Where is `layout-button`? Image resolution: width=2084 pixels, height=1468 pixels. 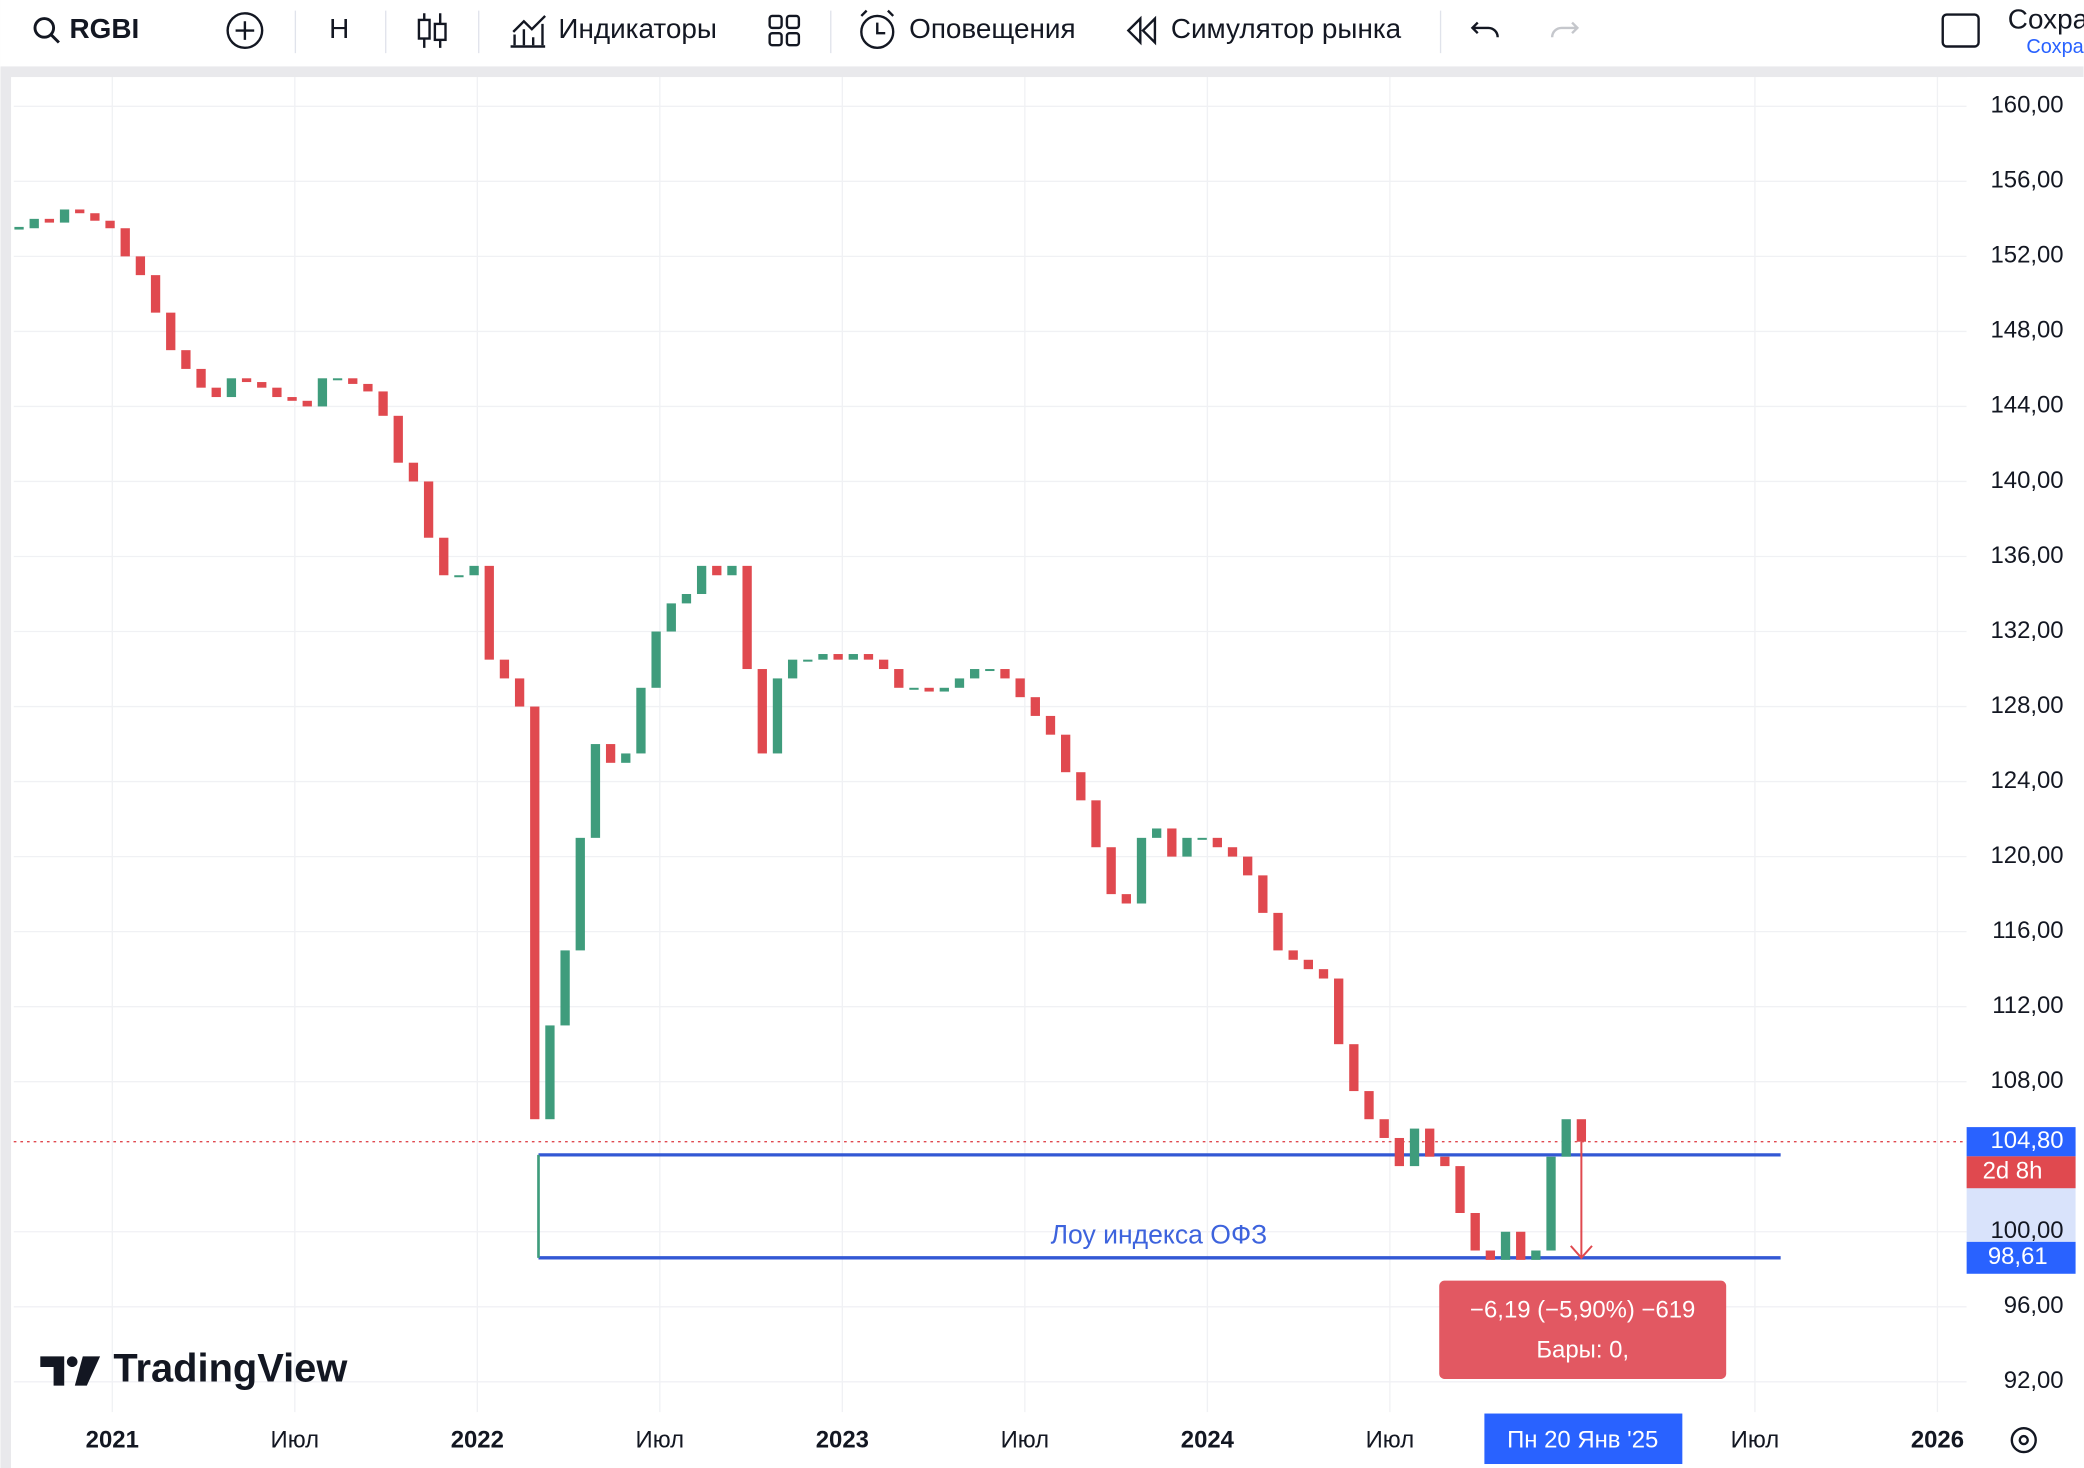
layout-button is located at coordinates (1960, 30).